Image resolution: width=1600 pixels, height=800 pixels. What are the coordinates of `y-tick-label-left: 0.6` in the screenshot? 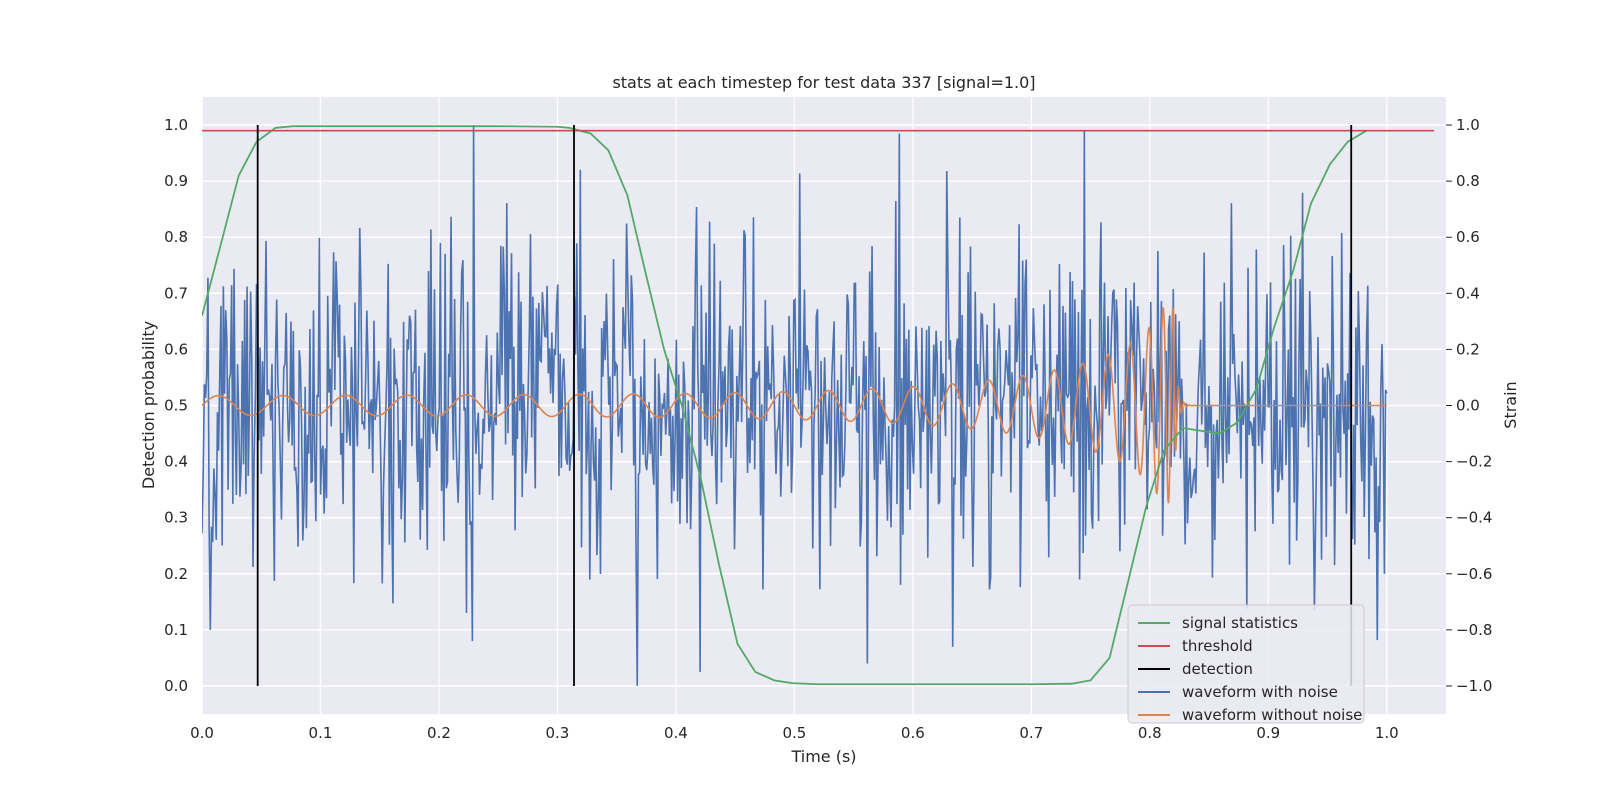 It's located at (176, 349).